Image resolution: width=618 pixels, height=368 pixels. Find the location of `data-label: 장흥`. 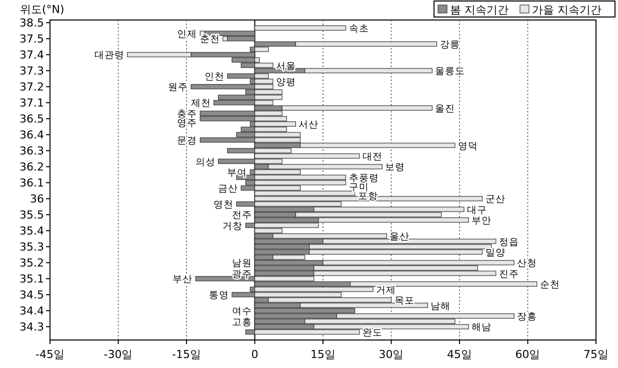

data-label: 장흥 is located at coordinates (527, 317).